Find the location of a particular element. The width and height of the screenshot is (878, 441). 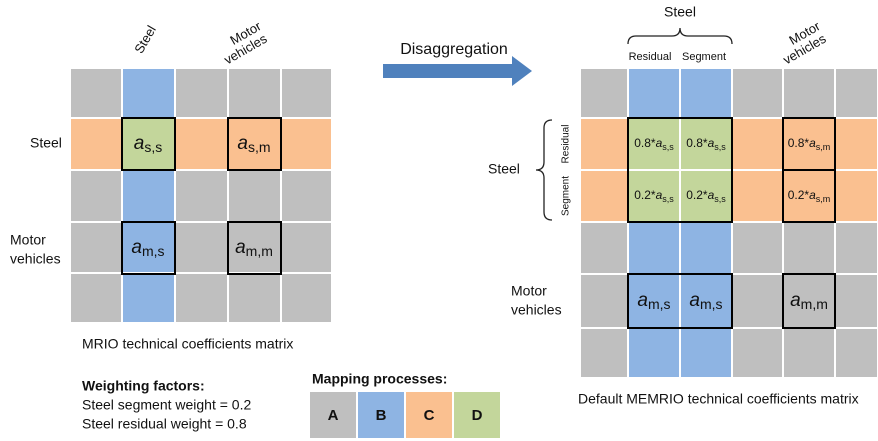

label: Steel segment weight = 0.2 is located at coordinates (166, 405).